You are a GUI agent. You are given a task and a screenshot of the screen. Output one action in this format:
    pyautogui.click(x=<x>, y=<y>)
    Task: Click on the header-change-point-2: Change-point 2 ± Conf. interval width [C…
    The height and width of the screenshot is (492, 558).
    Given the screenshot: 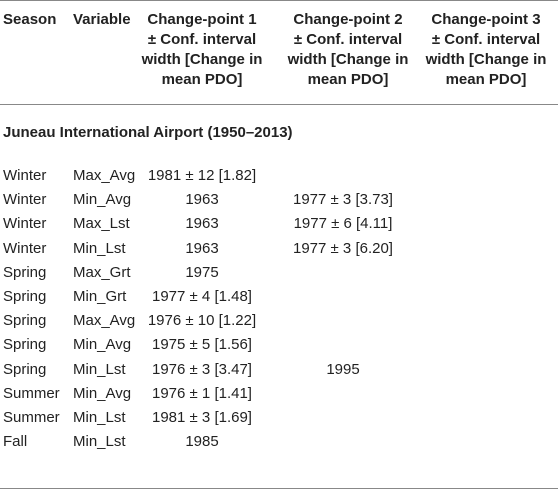 What is the action you would take?
    pyautogui.click(x=348, y=49)
    